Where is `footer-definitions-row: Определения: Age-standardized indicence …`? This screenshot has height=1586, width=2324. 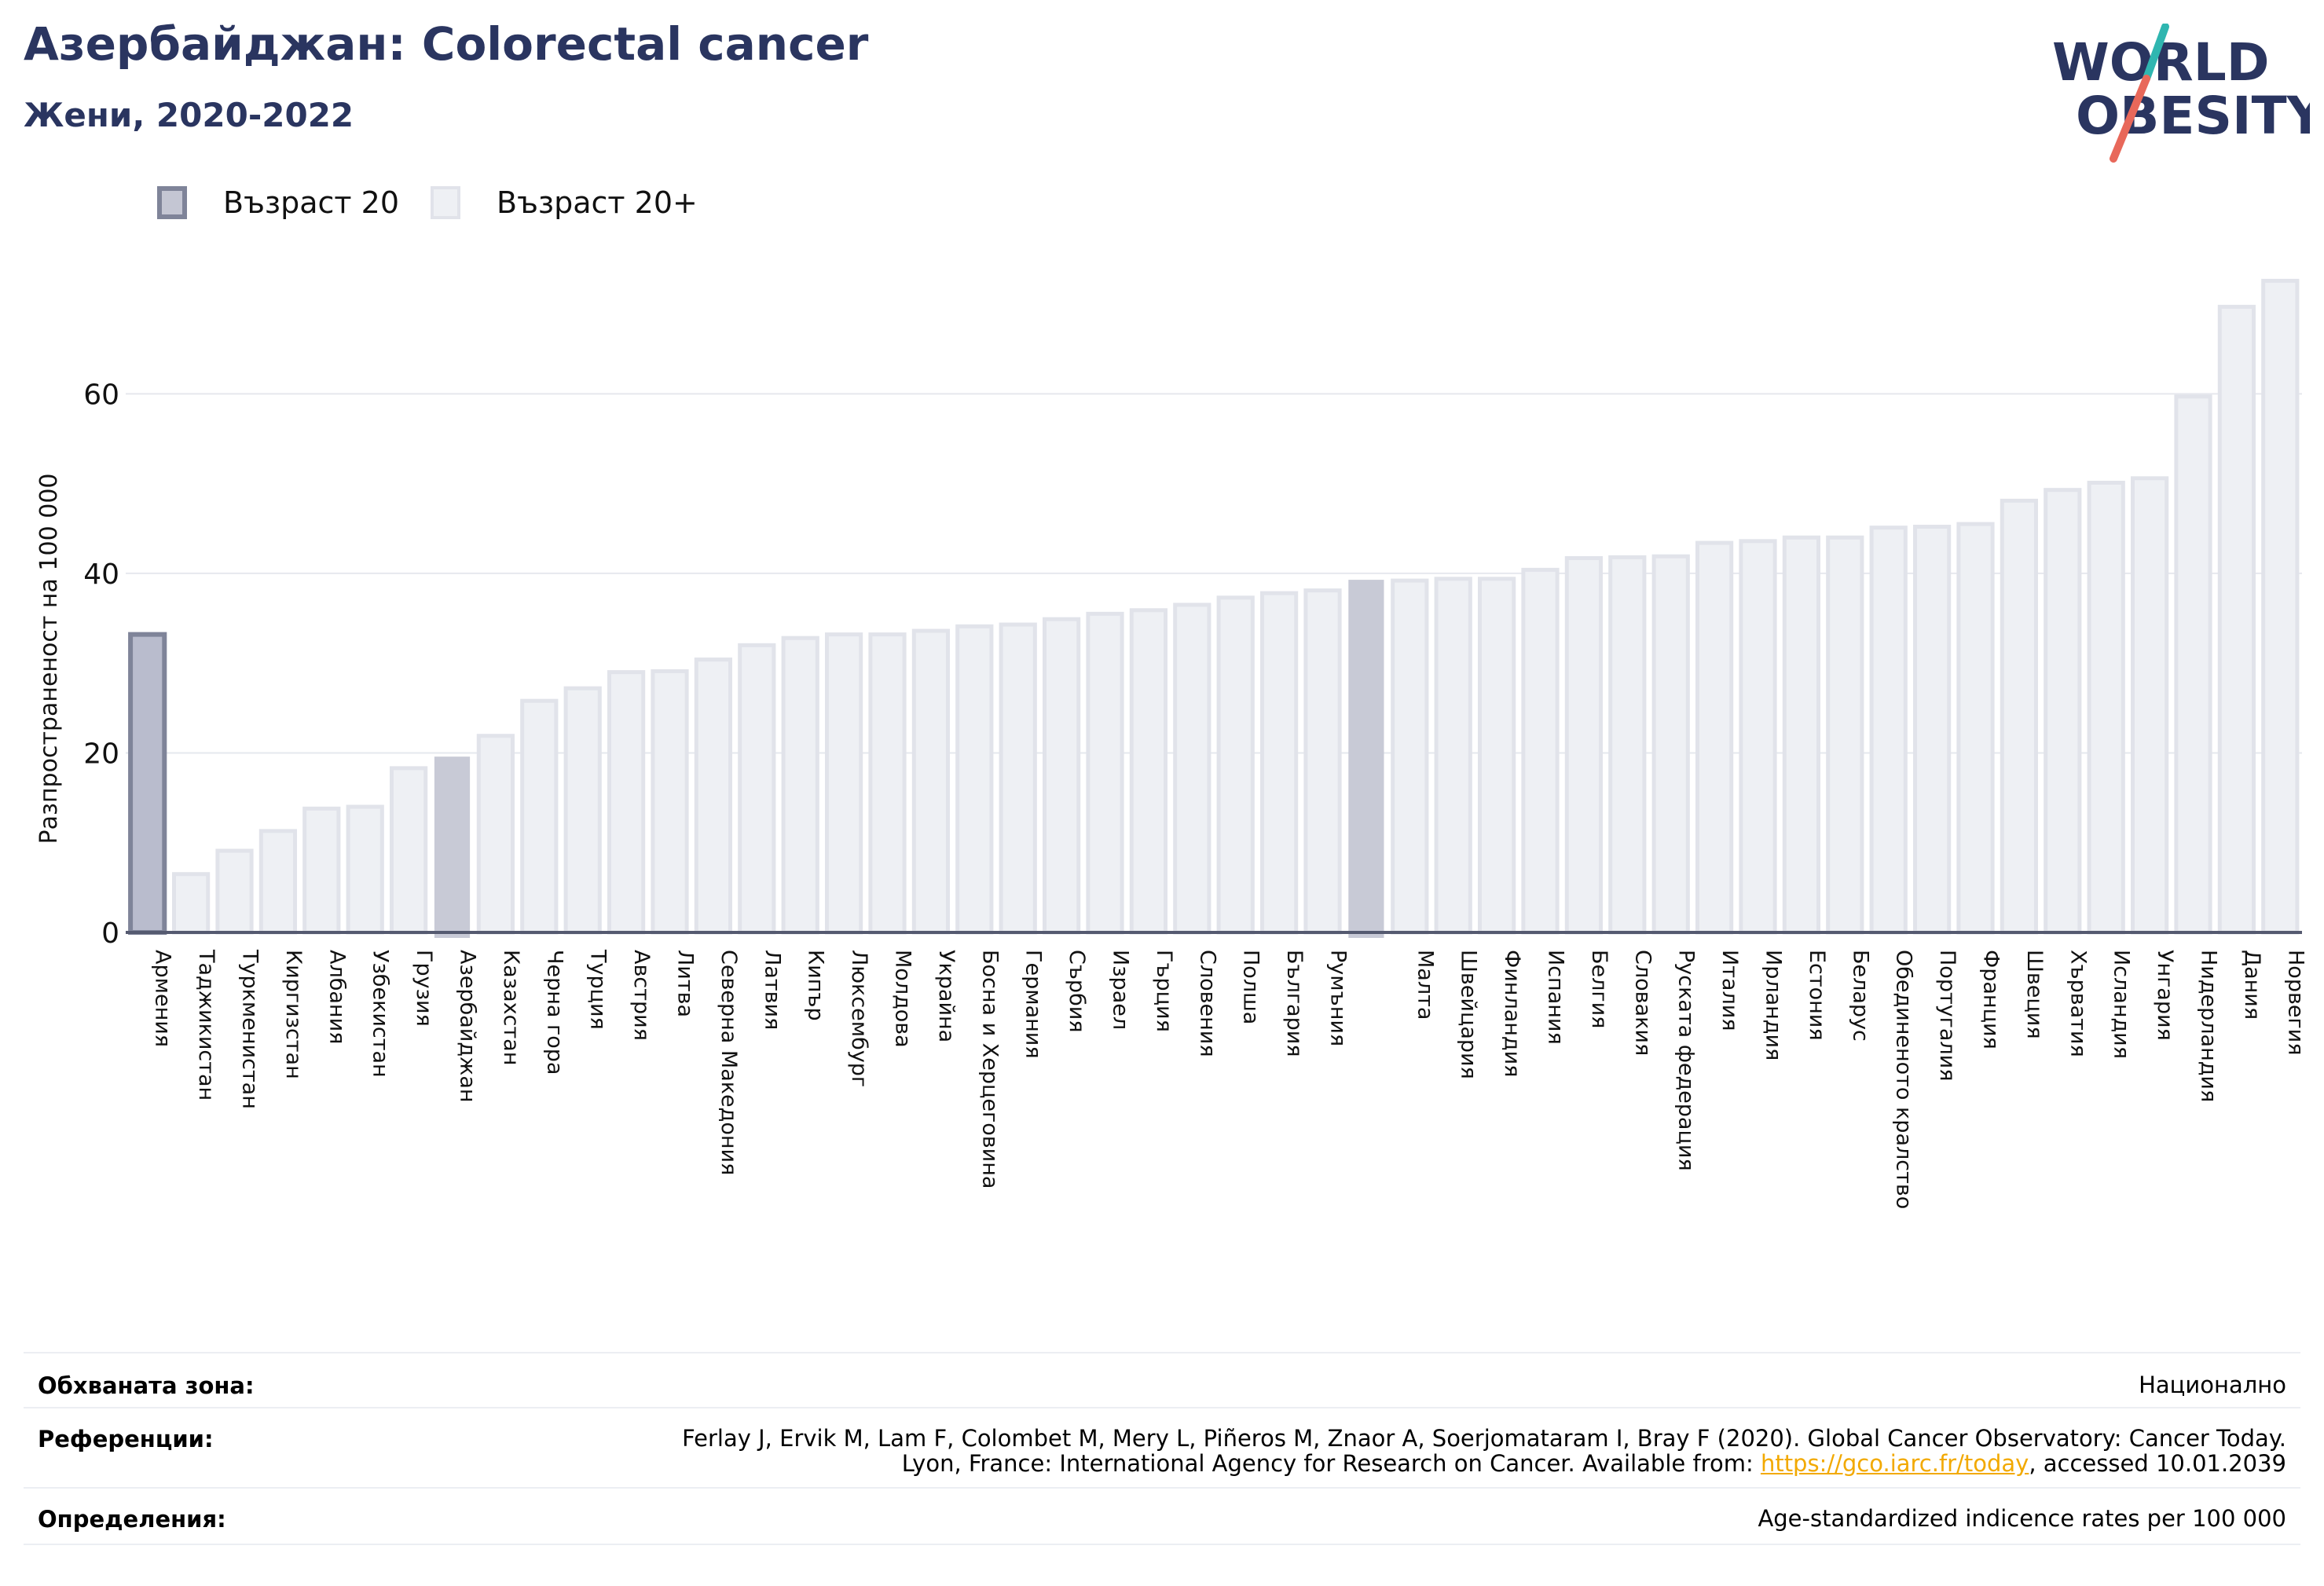 footer-definitions-row: Определения: Age-standardized indicence … is located at coordinates (1162, 1516).